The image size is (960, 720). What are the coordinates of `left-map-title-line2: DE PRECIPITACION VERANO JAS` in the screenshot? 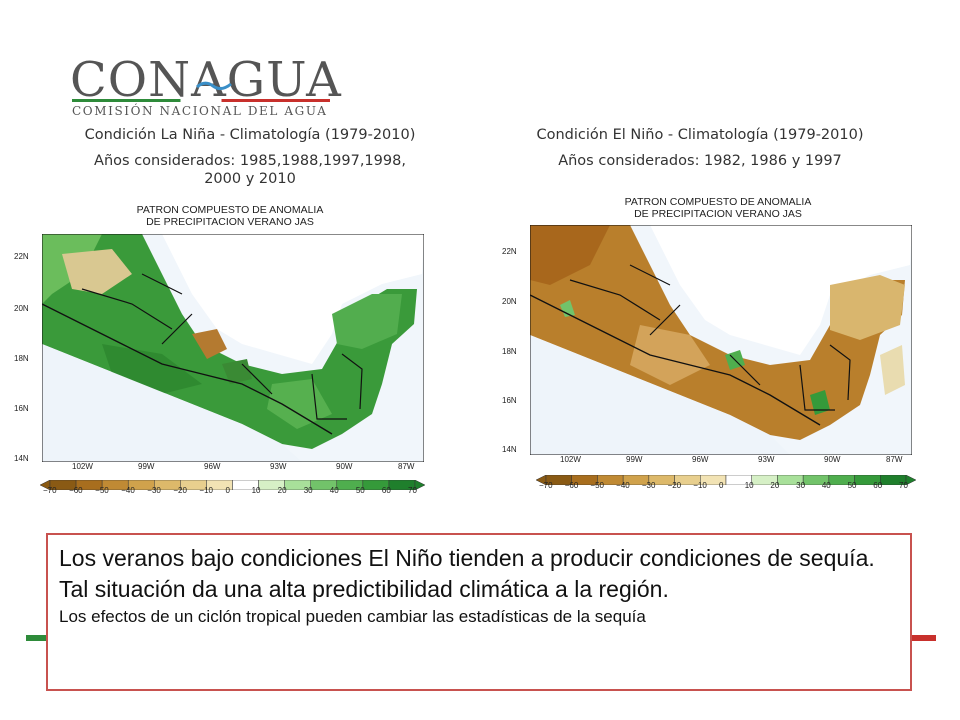 It's located at (230, 222).